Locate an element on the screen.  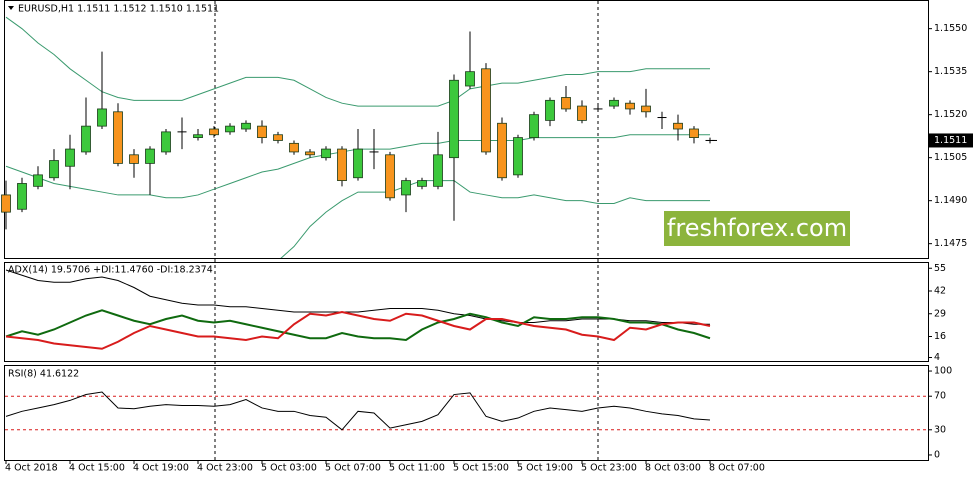
y-tick-label: 70 is located at coordinates (940, 396).